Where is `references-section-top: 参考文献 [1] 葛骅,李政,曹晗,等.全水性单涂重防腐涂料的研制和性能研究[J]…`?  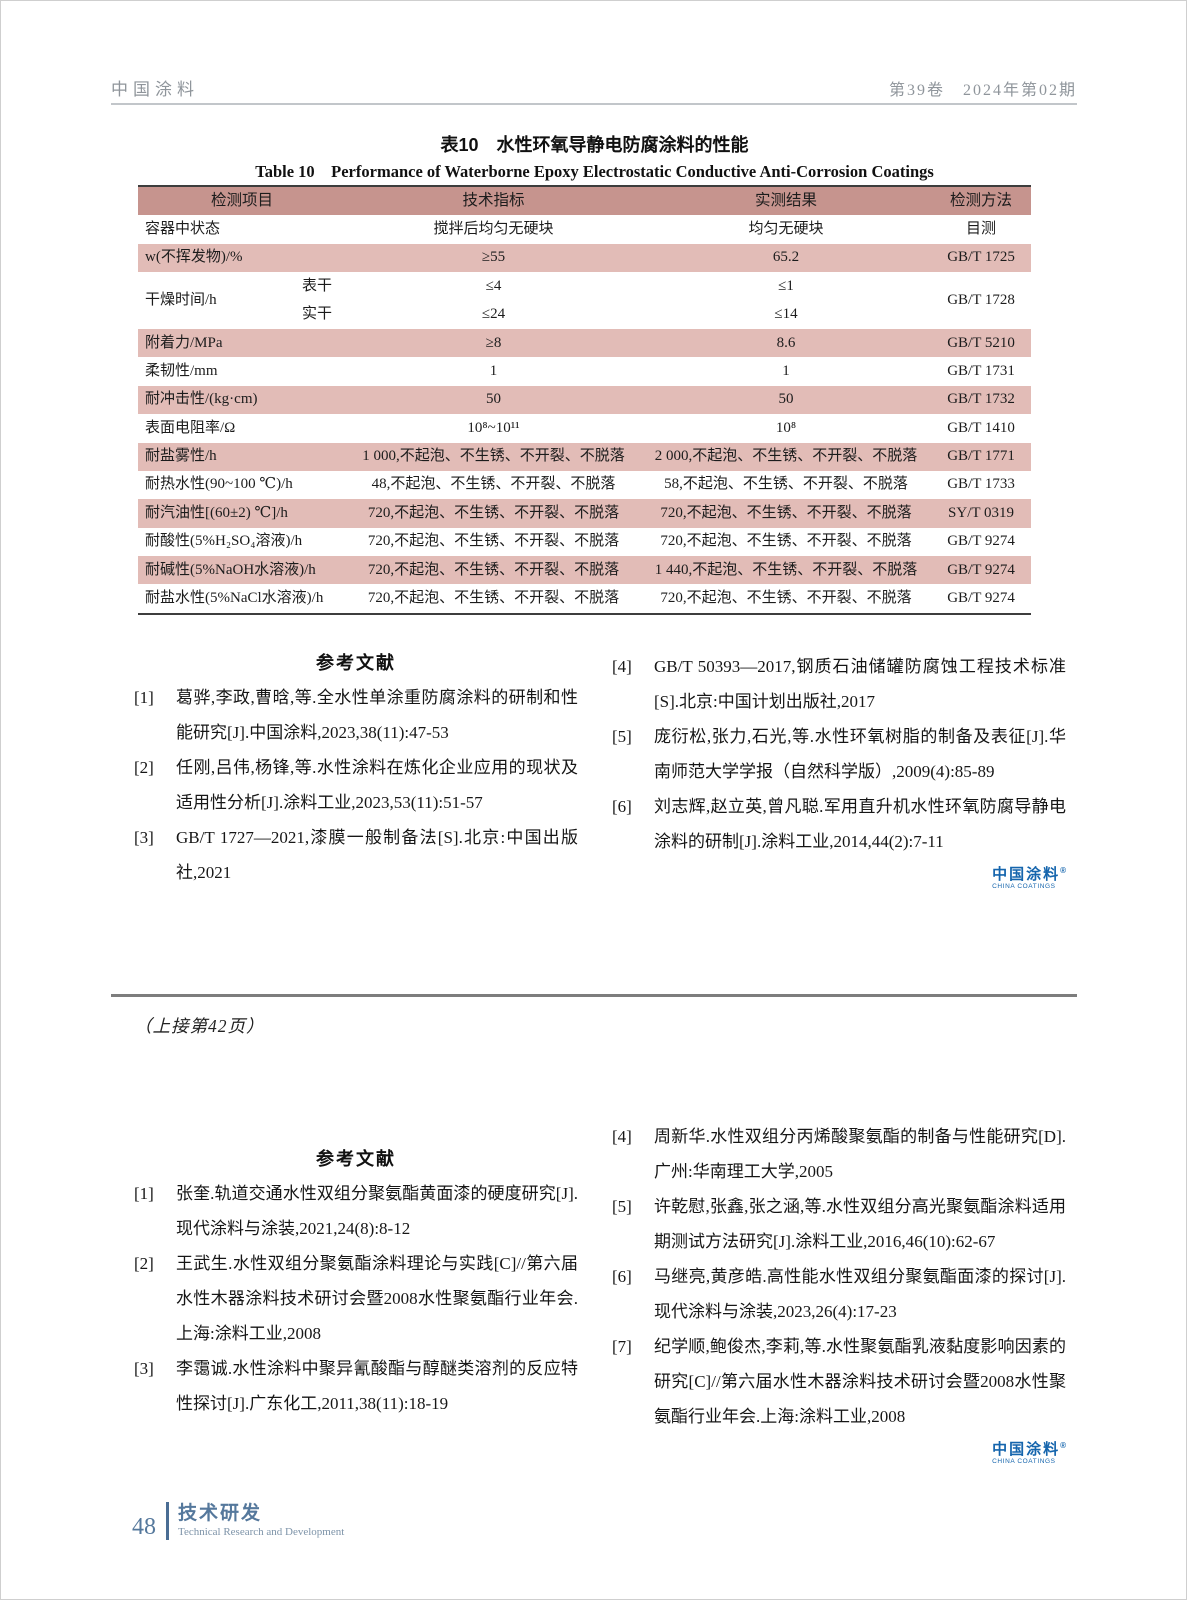
references-section-top: 参考文献 [1] 葛骅,李政,曹晗,等.全水性单涂重防腐涂料的研制和性能研究[J]… is located at coordinates (600, 770).